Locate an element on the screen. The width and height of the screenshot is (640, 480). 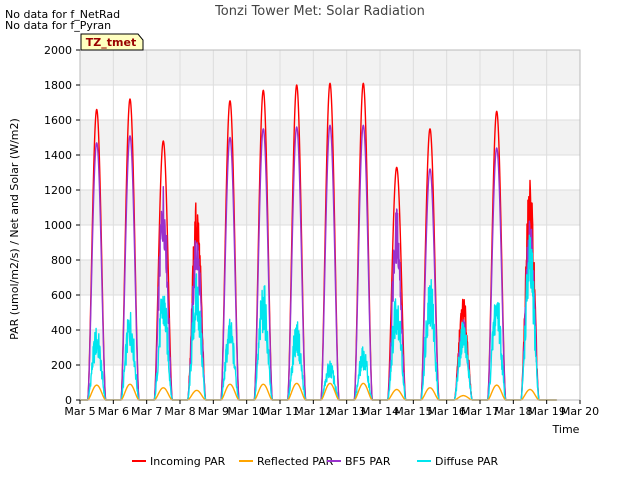
y-tick-label: 1200 is located at coordinates (58, 190).